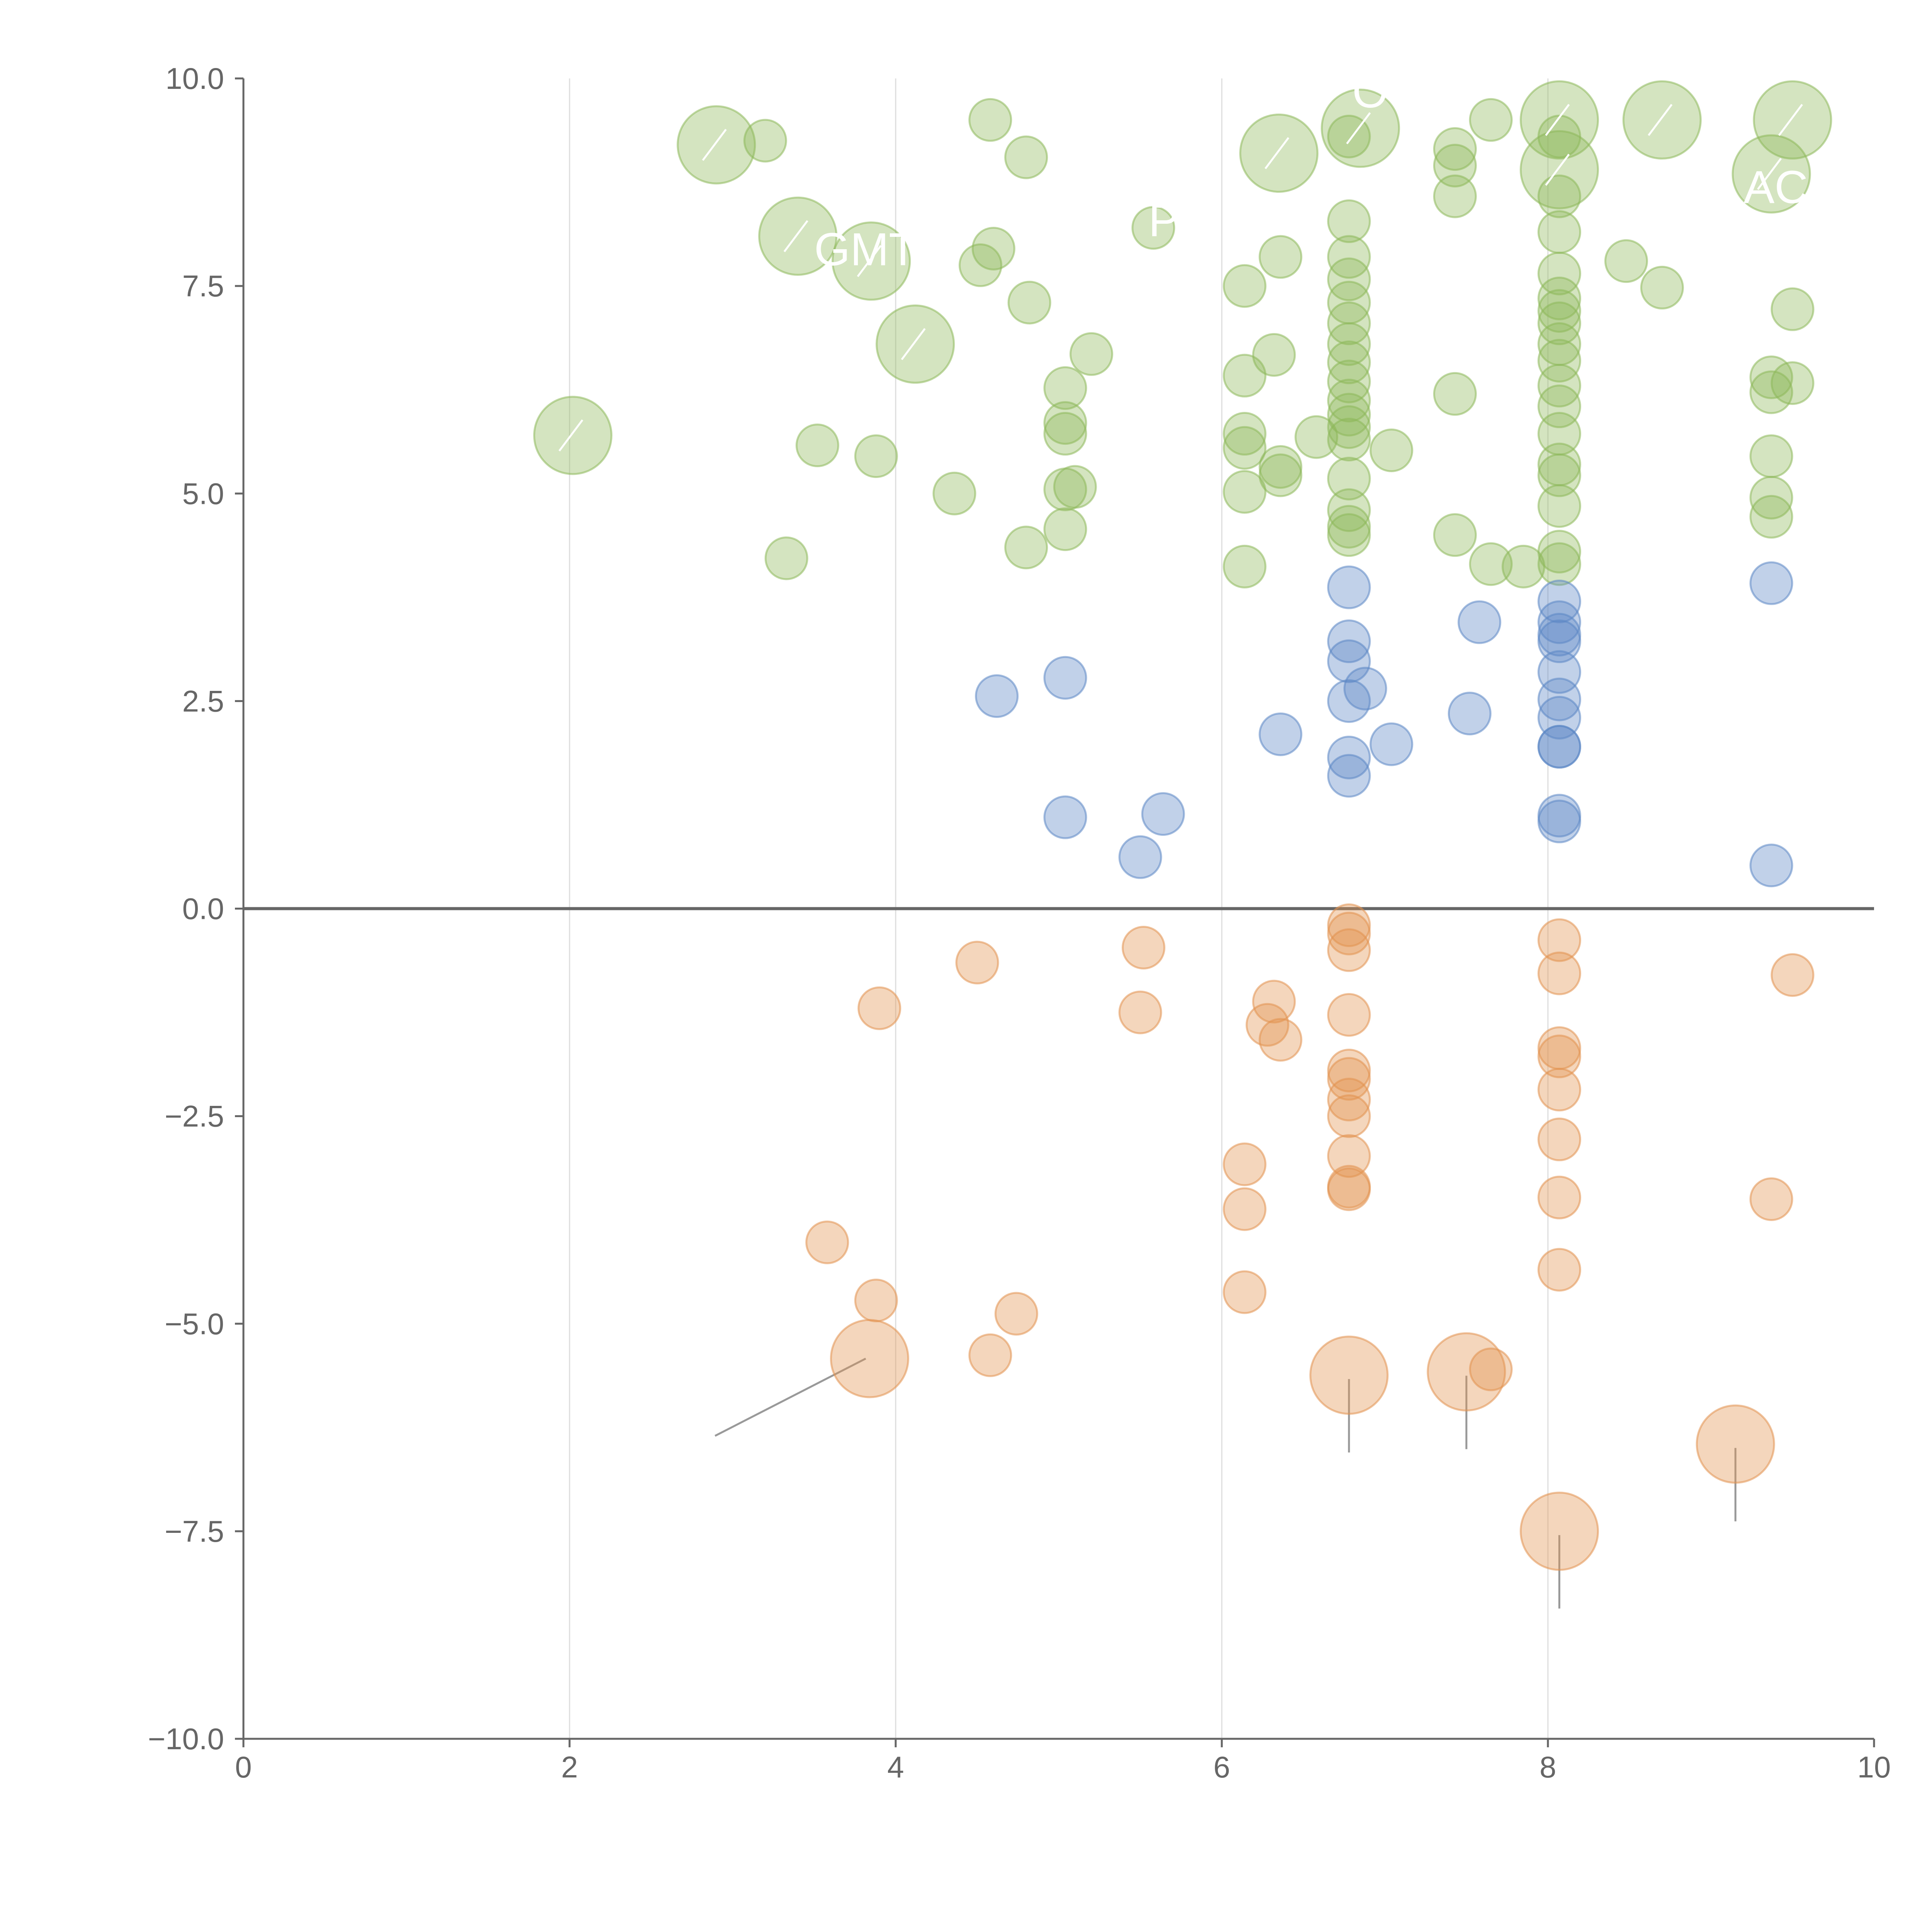  What do you see at coordinates (1177, 220) in the screenshot?
I see `point-label: PL` at bounding box center [1177, 220].